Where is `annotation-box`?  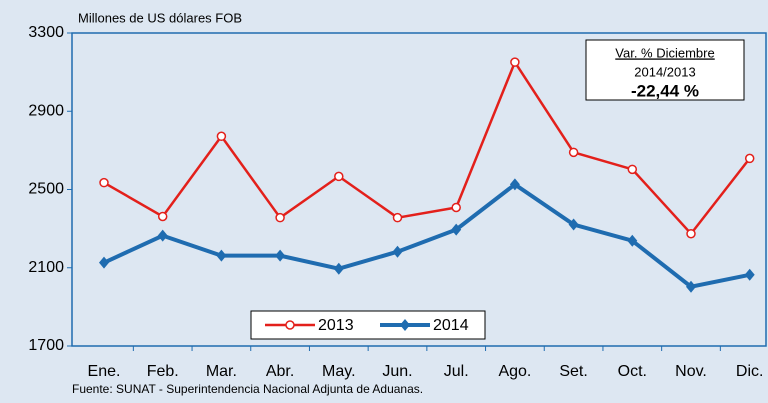
annotation-box is located at coordinates (665, 70).